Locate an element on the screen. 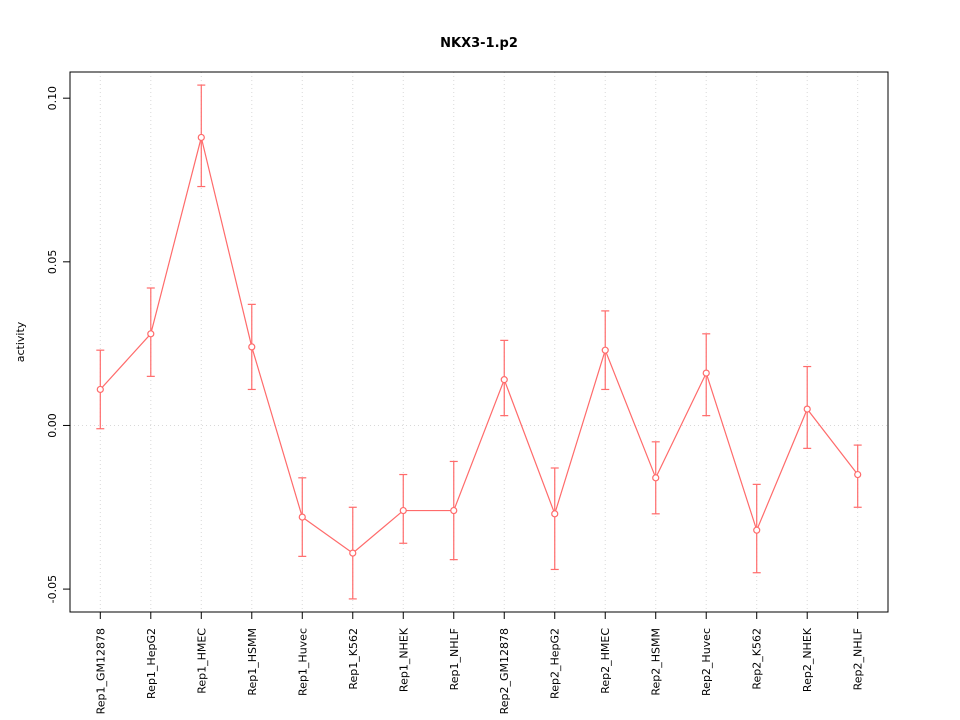 This screenshot has width=960, height=720. x-tick-label: Rep2_GM12878 is located at coordinates (504, 671).